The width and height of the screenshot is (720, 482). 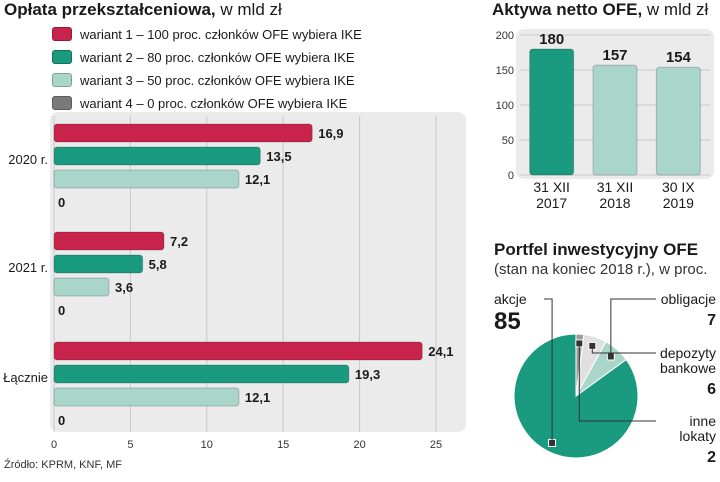 I want to click on left-chart-unit: w mld zł, so click(x=251, y=9).